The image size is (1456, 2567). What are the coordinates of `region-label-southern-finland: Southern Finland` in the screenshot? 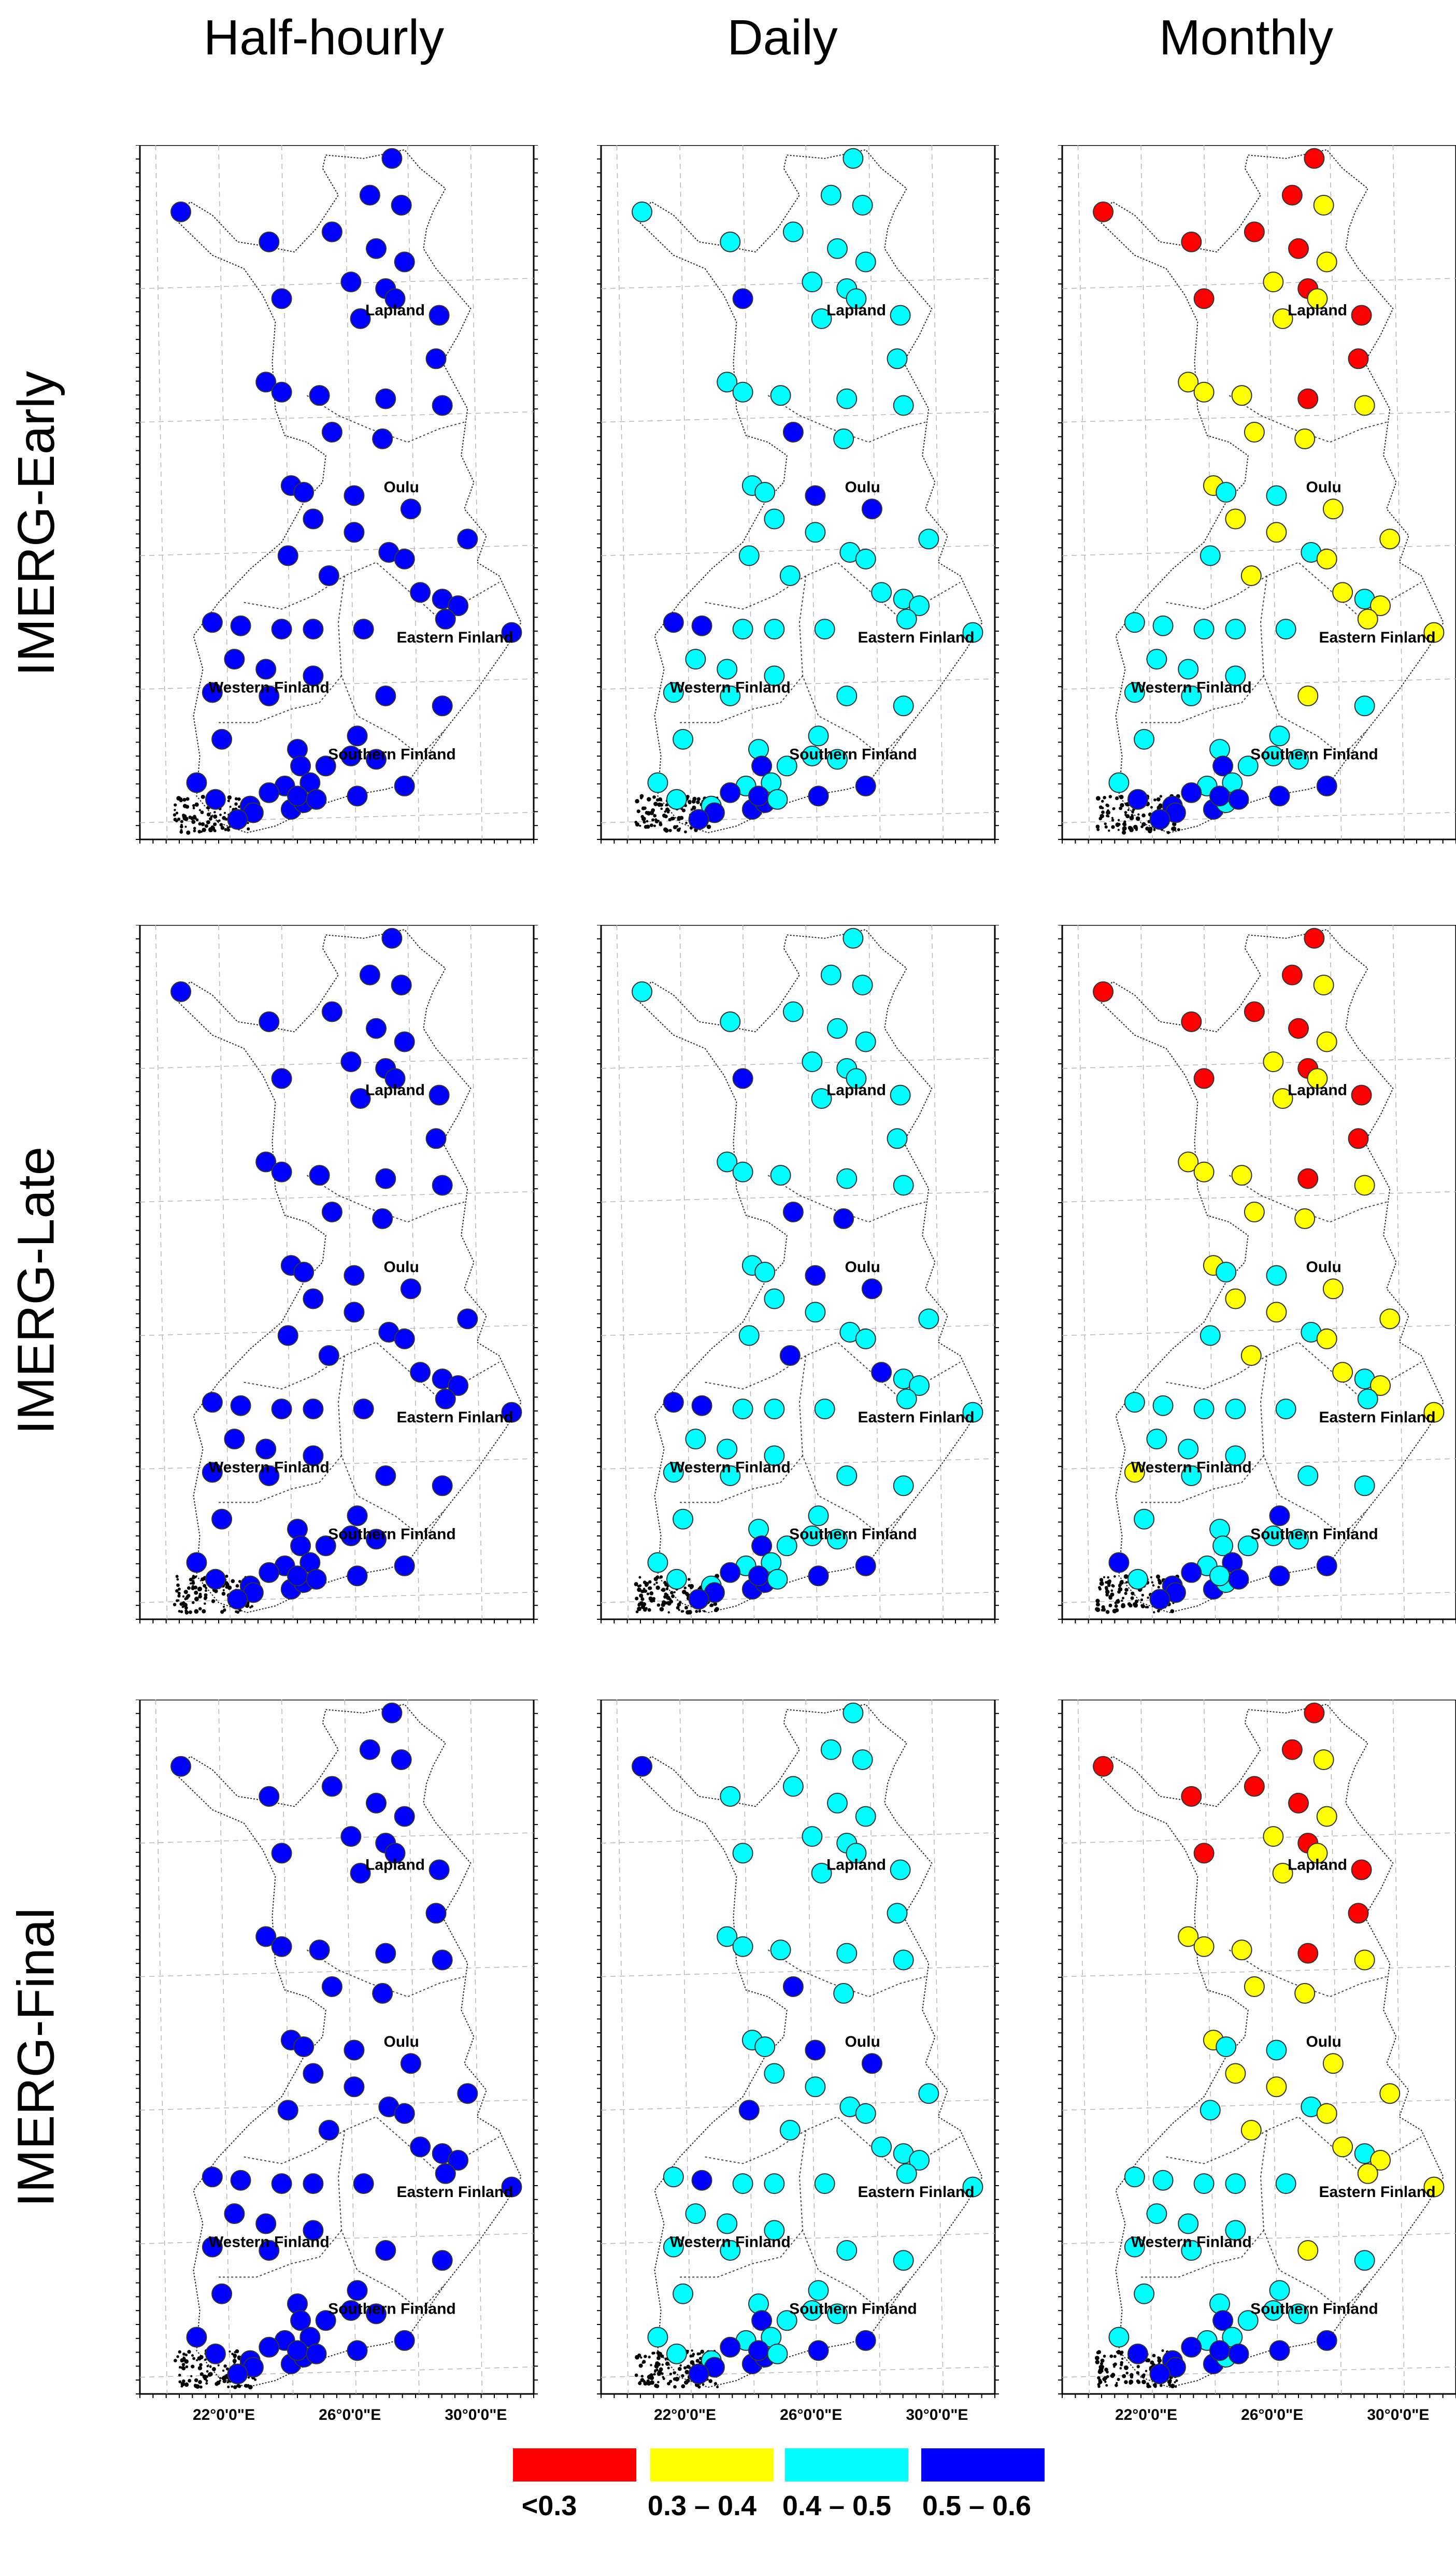 It's located at (1314, 755).